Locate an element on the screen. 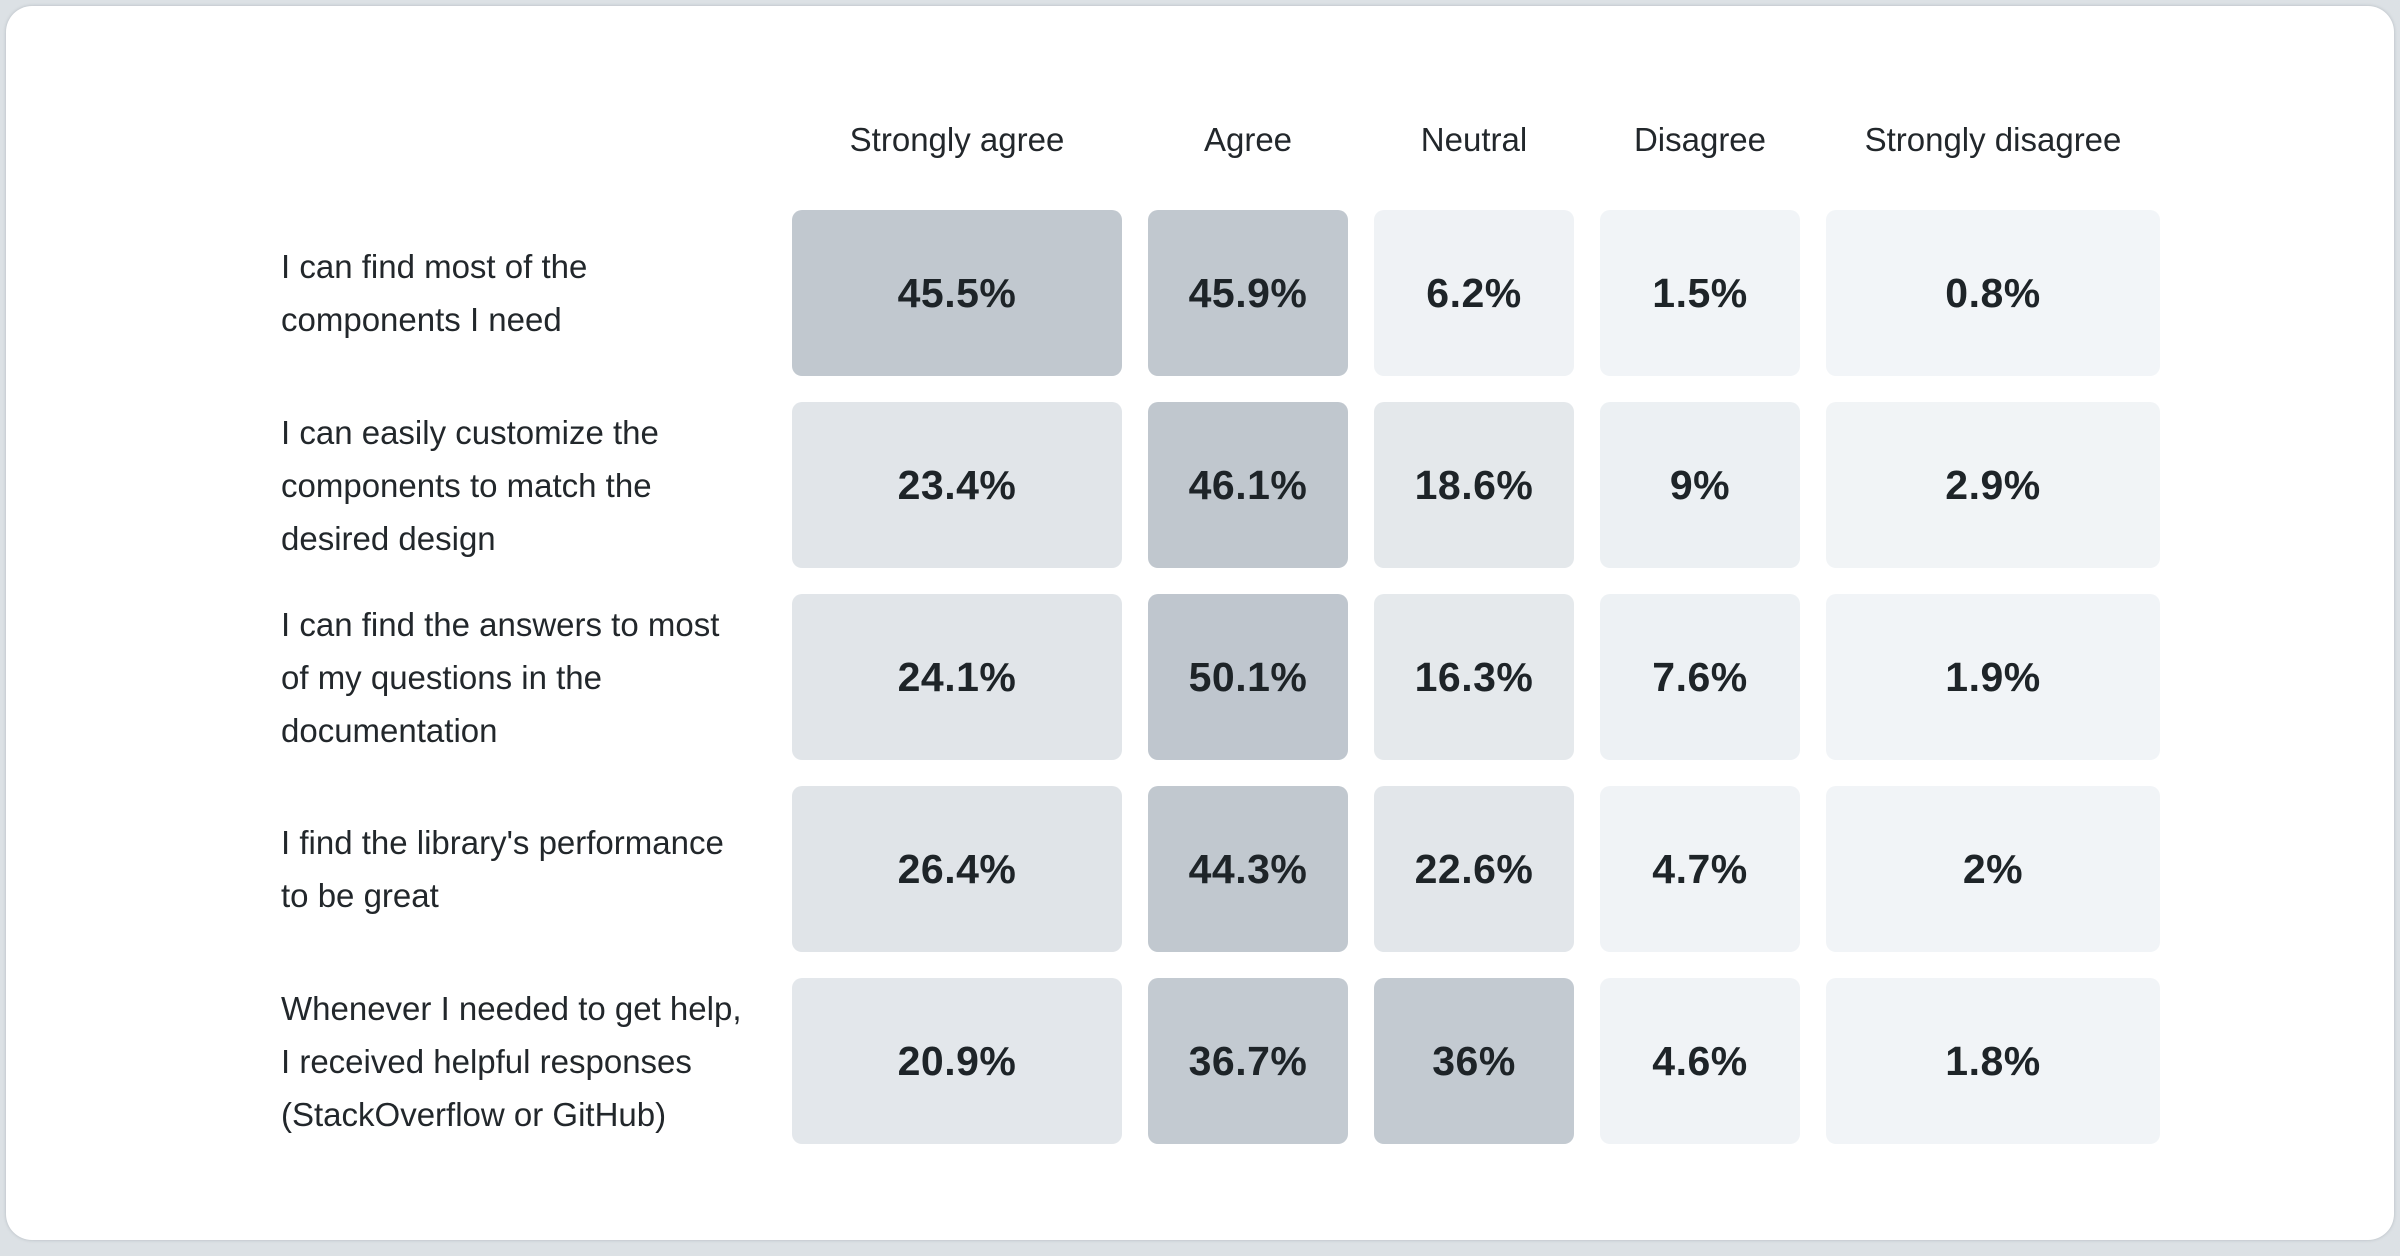 The width and height of the screenshot is (2400, 1256). heat-cell-value: 9% is located at coordinates (1700, 484).